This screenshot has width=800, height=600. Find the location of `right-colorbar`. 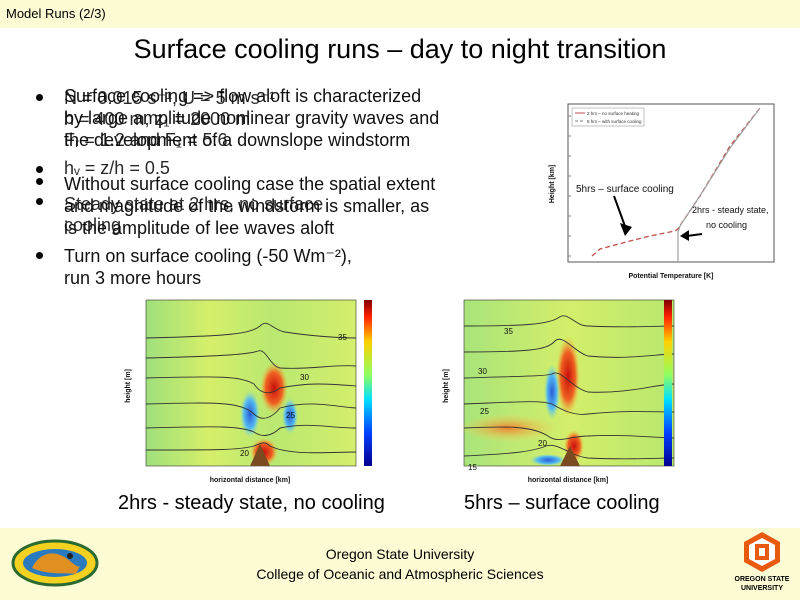

right-colorbar is located at coordinates (668, 383).